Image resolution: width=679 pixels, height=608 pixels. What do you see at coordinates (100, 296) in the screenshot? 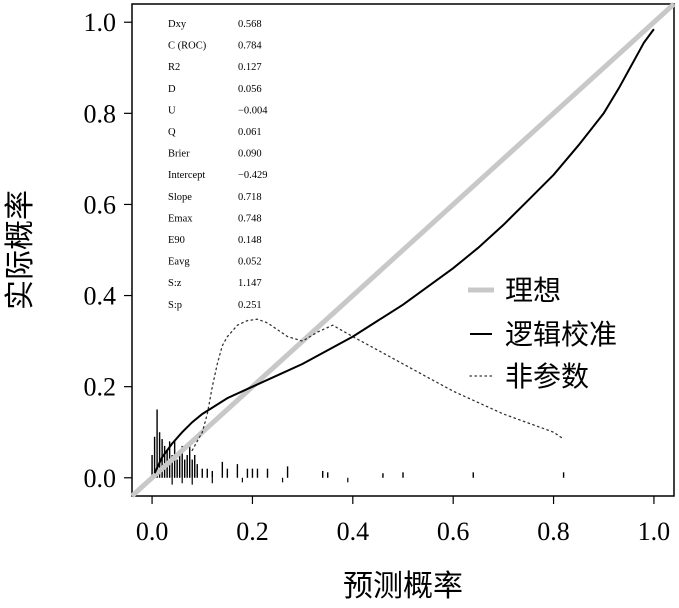
I see `y-tick-label: 0.4` at bounding box center [100, 296].